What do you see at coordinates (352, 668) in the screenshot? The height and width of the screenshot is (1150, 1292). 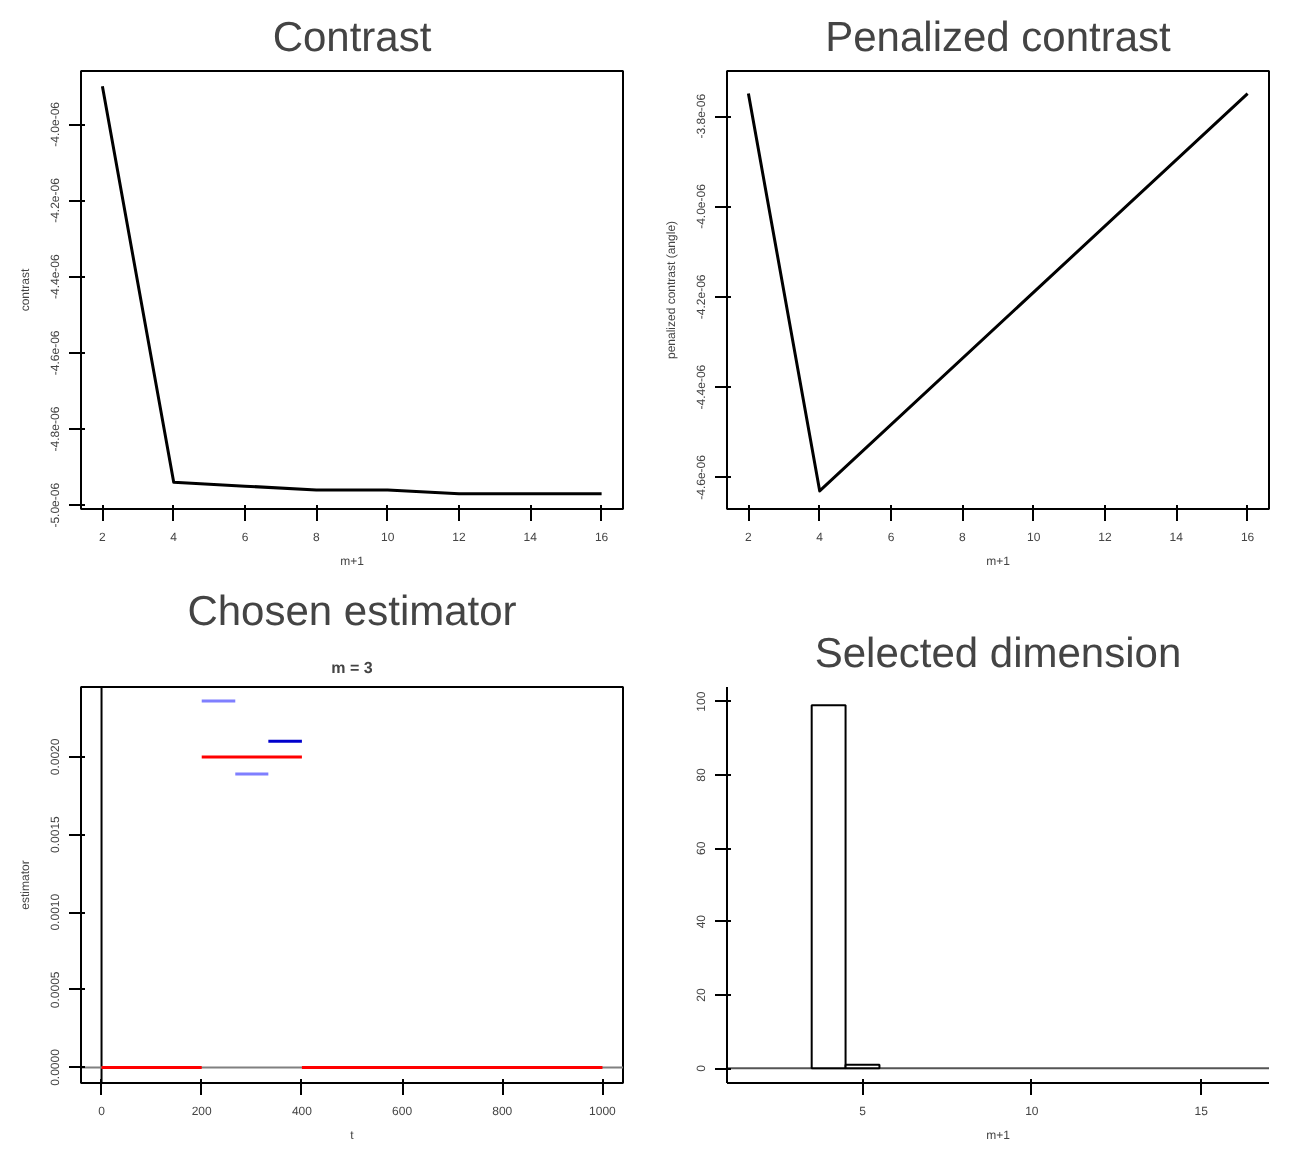 I see `chart-subtitle: m = 3` at bounding box center [352, 668].